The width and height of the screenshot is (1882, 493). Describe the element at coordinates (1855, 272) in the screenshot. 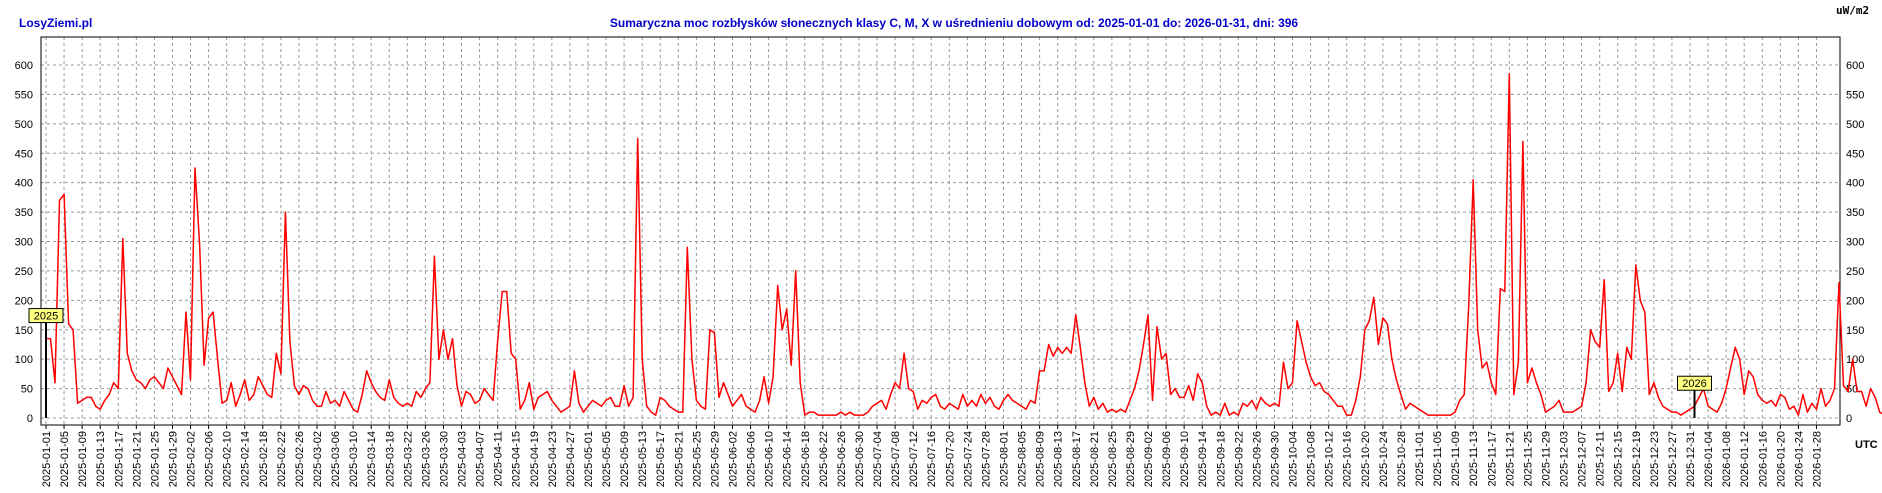

I see `y-tick-label-right: 250` at that location.